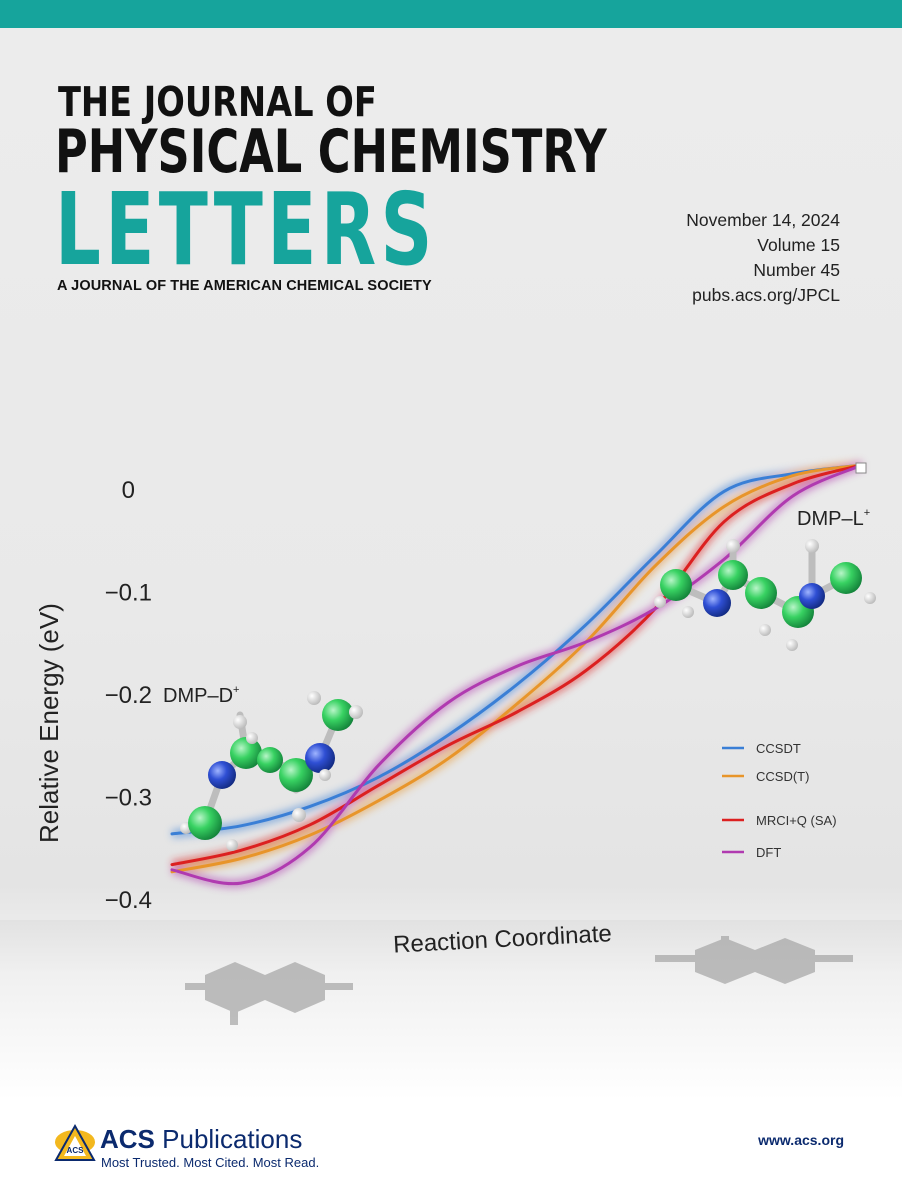 The image size is (902, 1200). What do you see at coordinates (451, 14) in the screenshot?
I see `top-accent-bar` at bounding box center [451, 14].